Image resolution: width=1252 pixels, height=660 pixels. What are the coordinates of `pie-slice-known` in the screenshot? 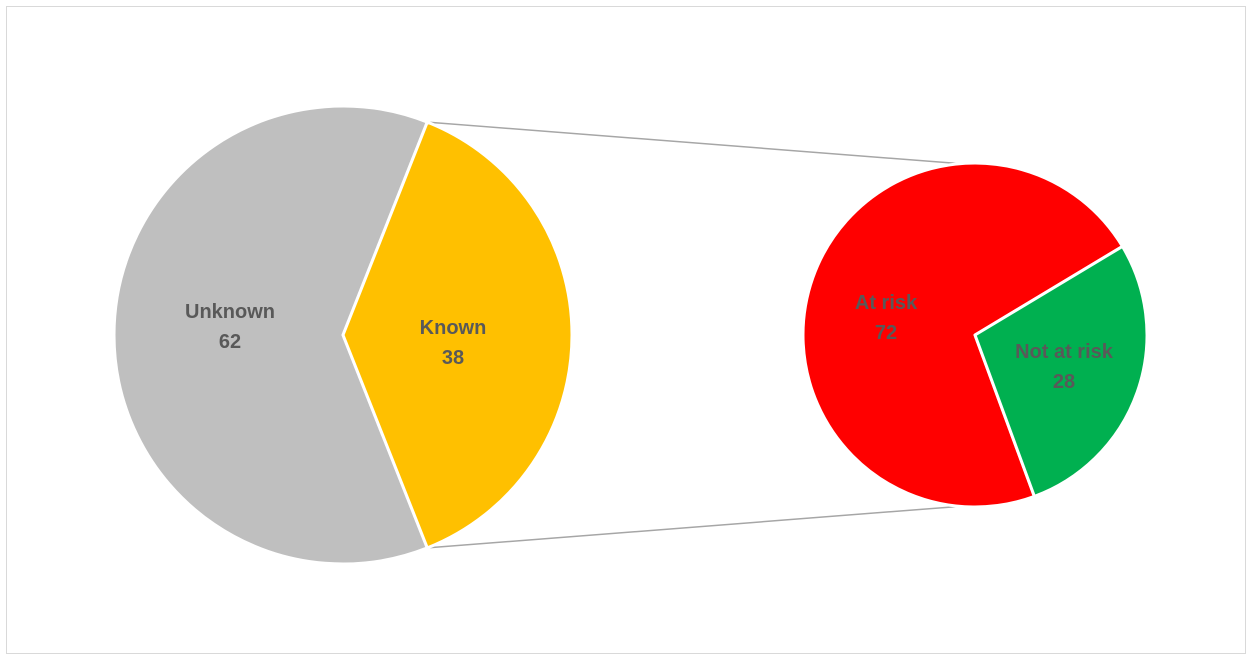 It's located at (457, 335).